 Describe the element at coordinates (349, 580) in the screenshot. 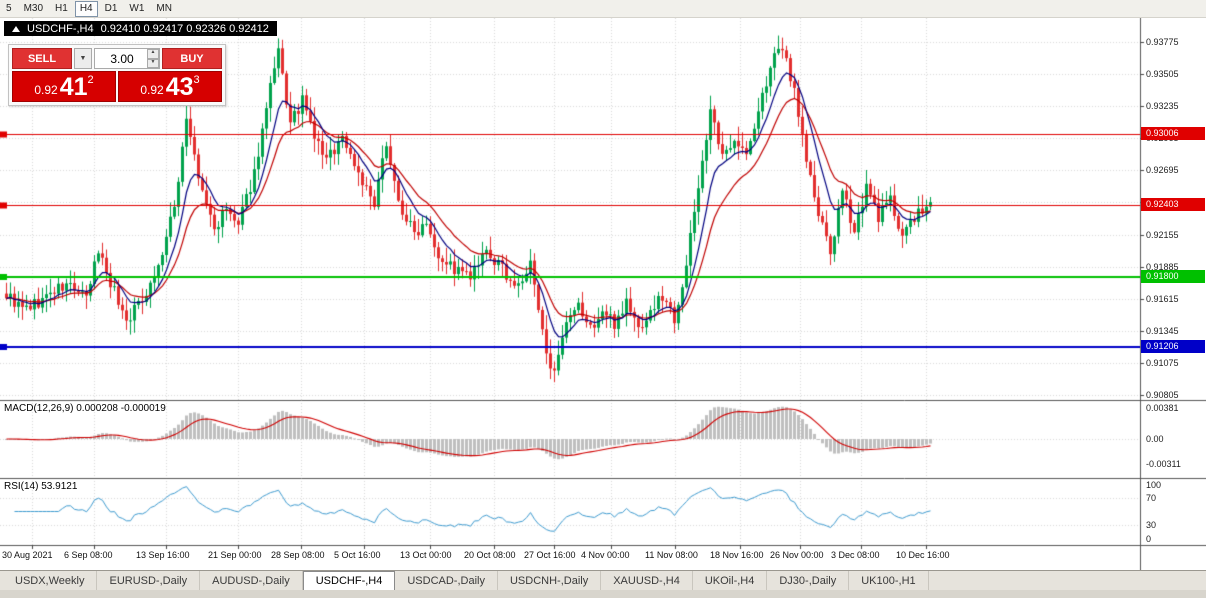

I see `chart-tab: USDCHF-,H4` at that location.